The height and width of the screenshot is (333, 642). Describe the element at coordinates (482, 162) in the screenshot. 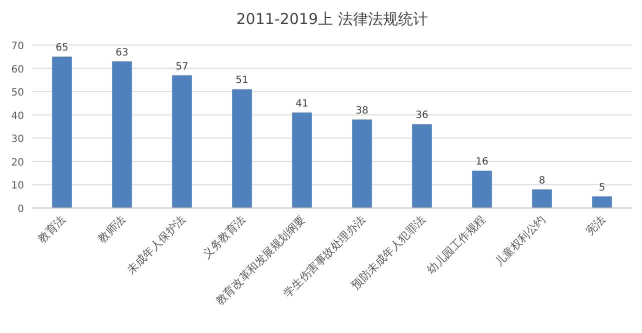

I see `data-label: 16` at that location.